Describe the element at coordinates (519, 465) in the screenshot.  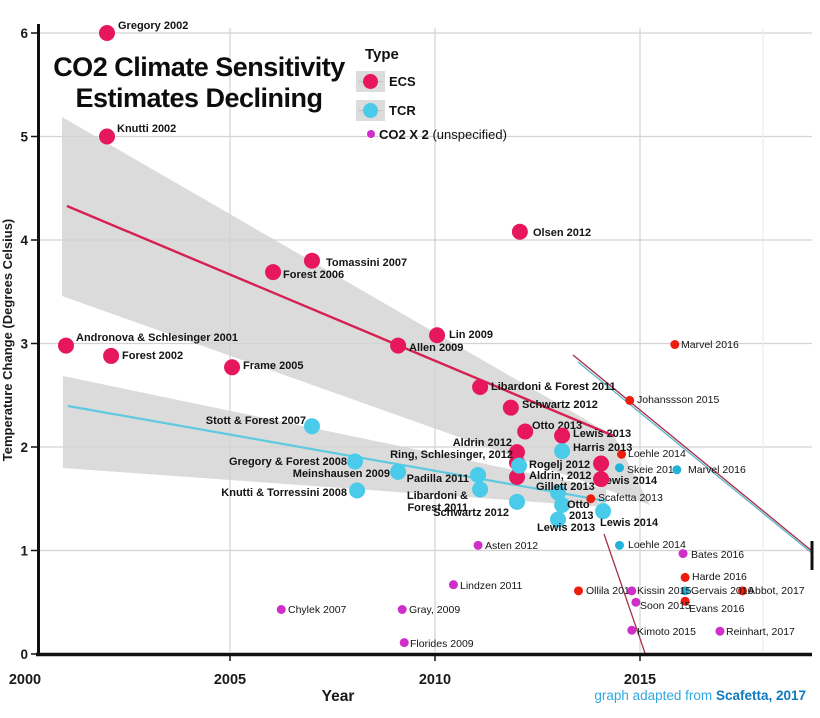
I see `data-point-rogelj-2012` at that location.